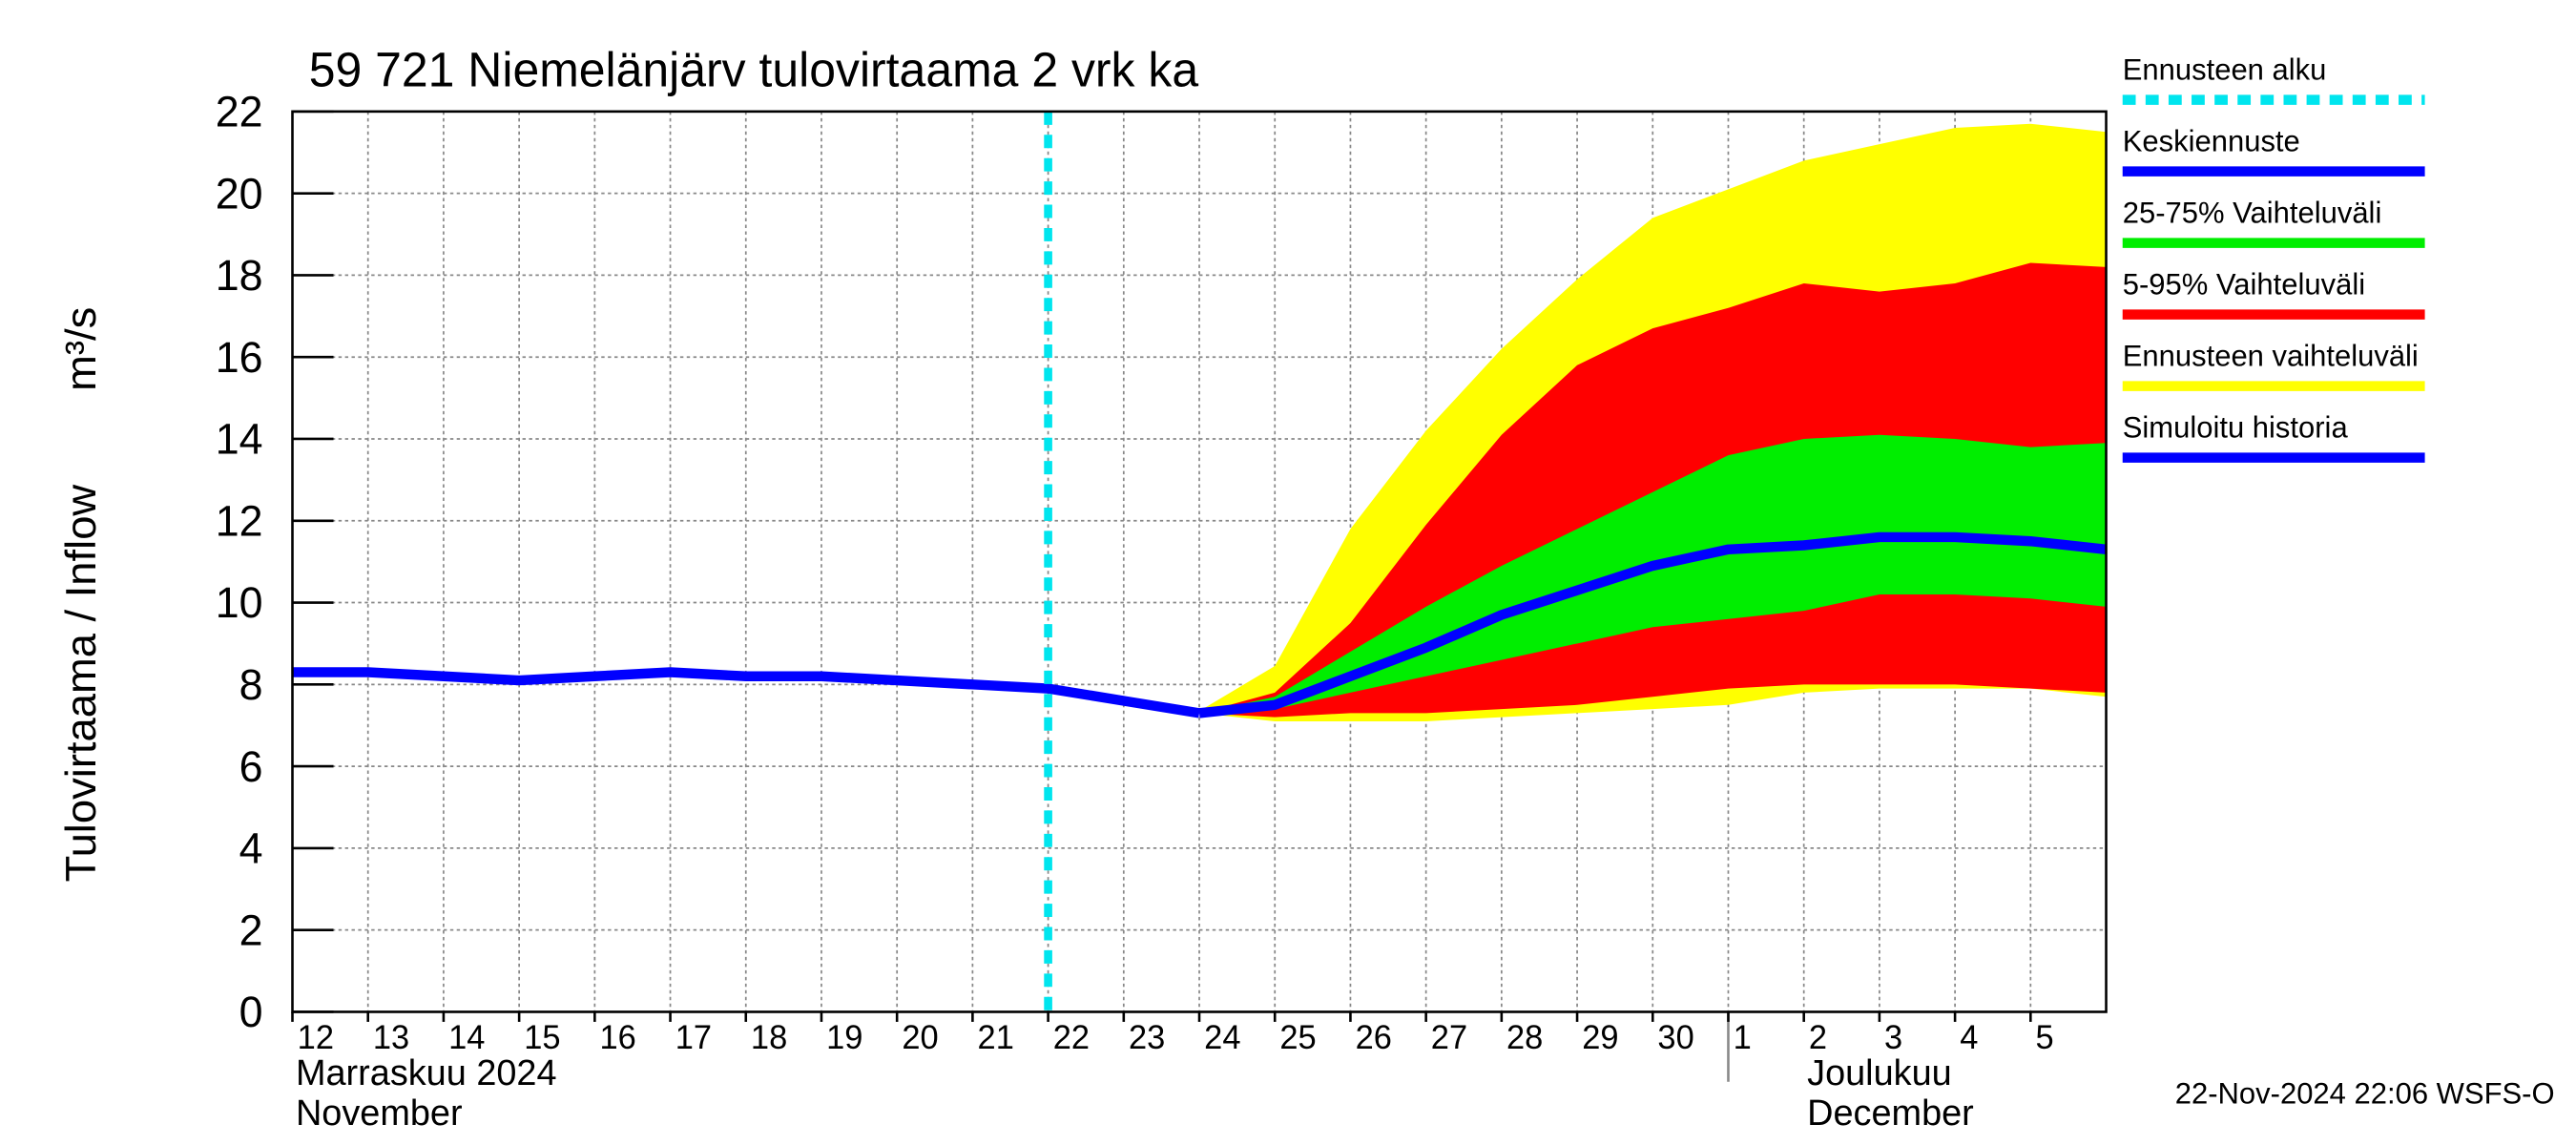 The image size is (2576, 1145). Describe the element at coordinates (1879, 1073) in the screenshot. I see `month-label: Joulukuu` at that location.